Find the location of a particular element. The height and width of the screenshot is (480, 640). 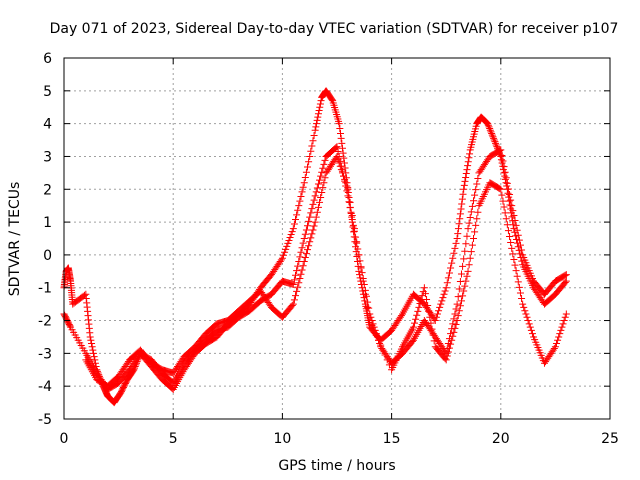

x-tick-label: 20 is located at coordinates (501, 439).